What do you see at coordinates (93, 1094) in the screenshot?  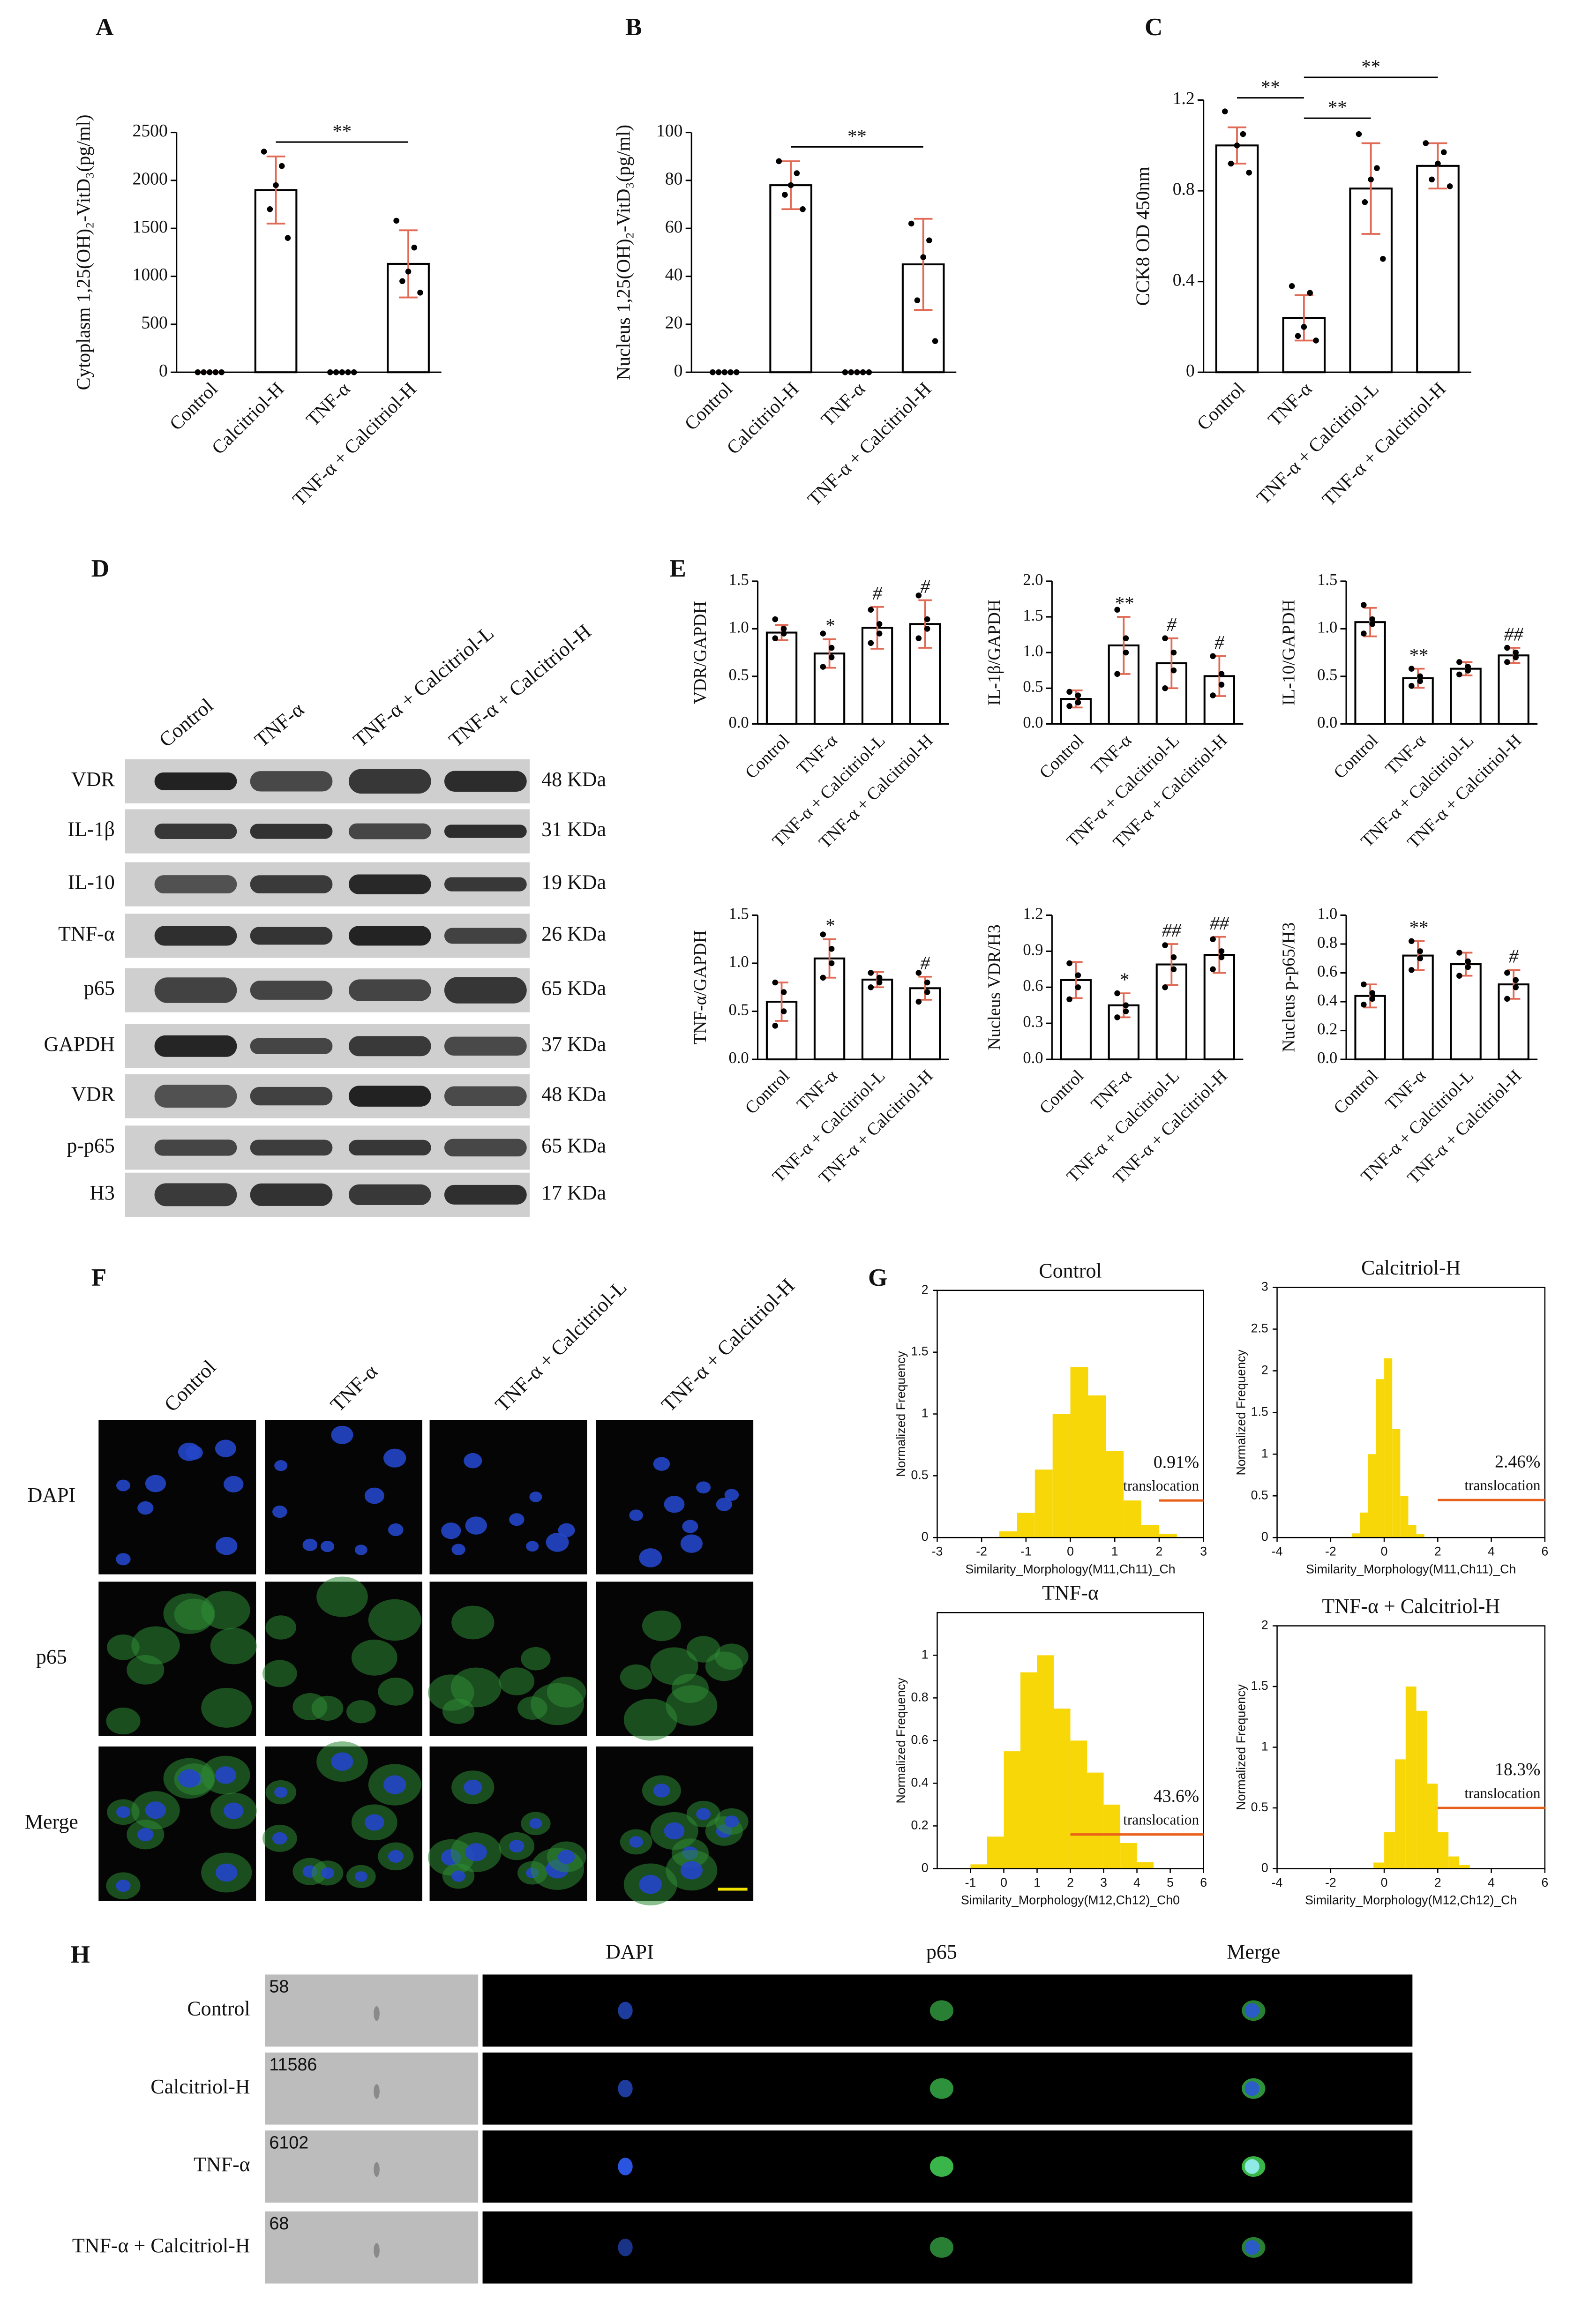 I see `protein-label: VDR` at bounding box center [93, 1094].